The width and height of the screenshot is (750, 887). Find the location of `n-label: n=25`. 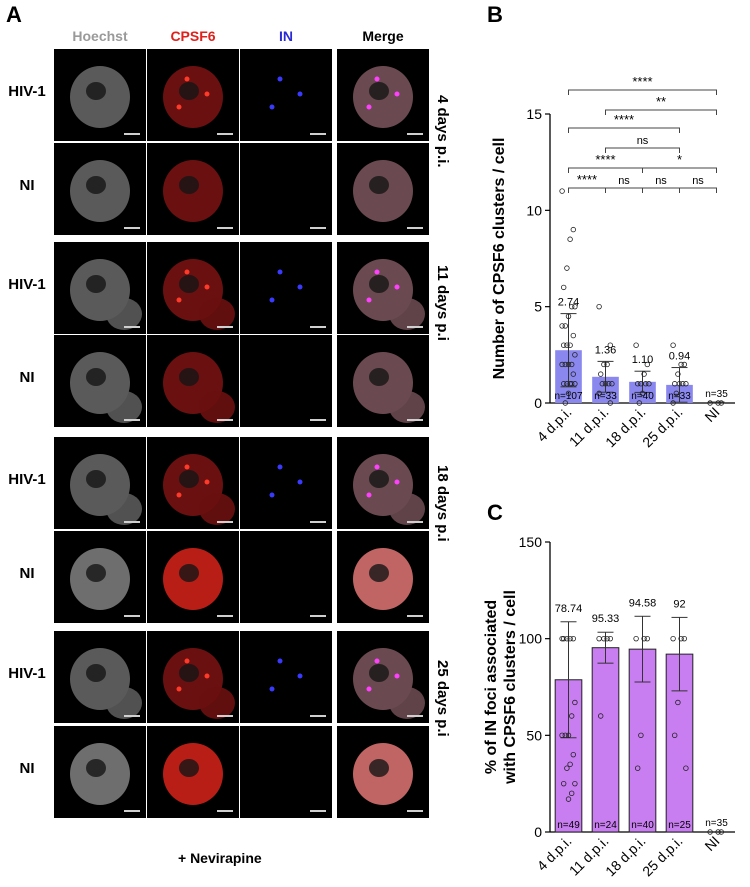

n-label: n=25 is located at coordinates (679, 825).